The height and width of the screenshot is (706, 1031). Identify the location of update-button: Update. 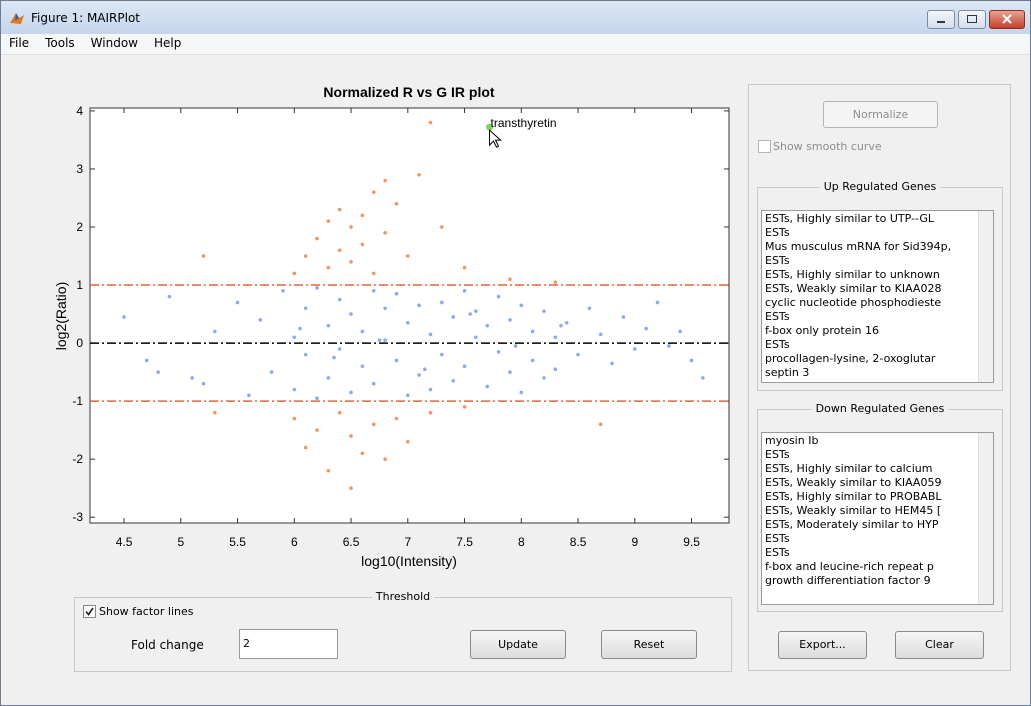
(518, 644).